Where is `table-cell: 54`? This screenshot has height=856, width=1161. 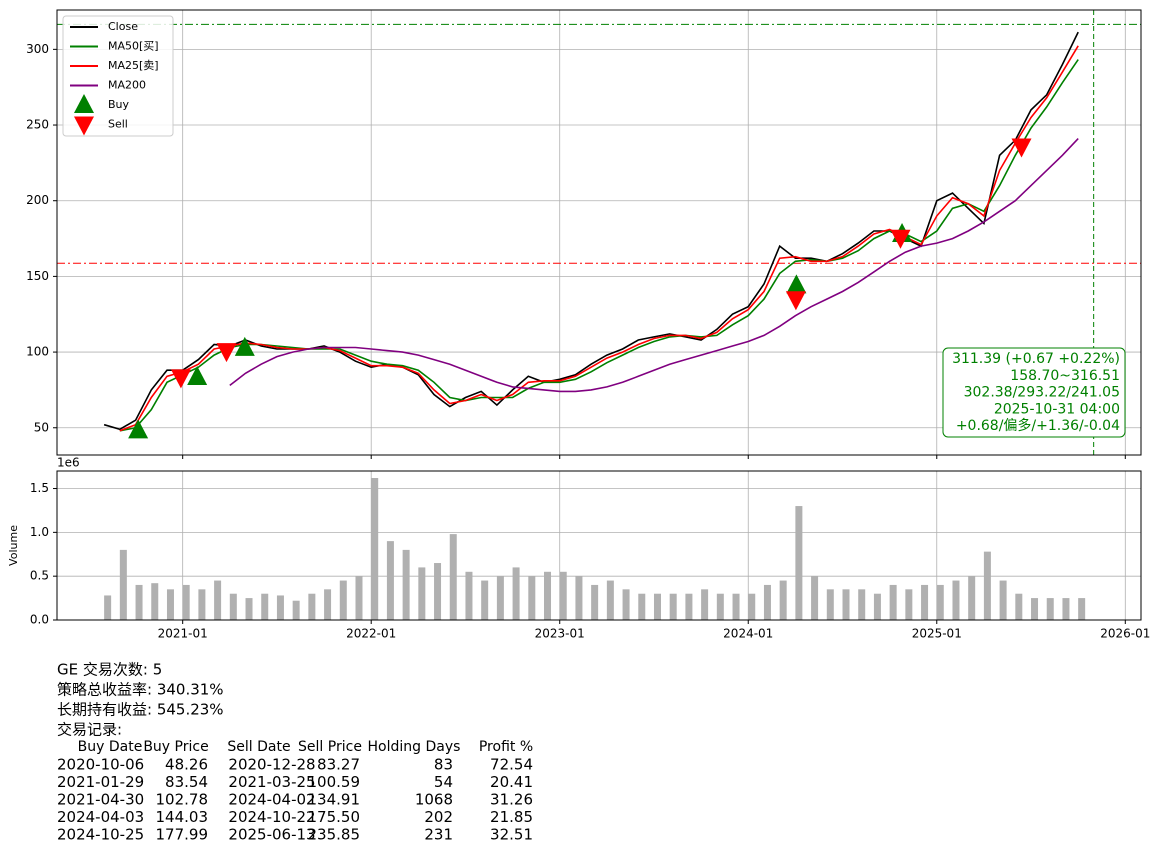
table-cell: 54 is located at coordinates (443, 782).